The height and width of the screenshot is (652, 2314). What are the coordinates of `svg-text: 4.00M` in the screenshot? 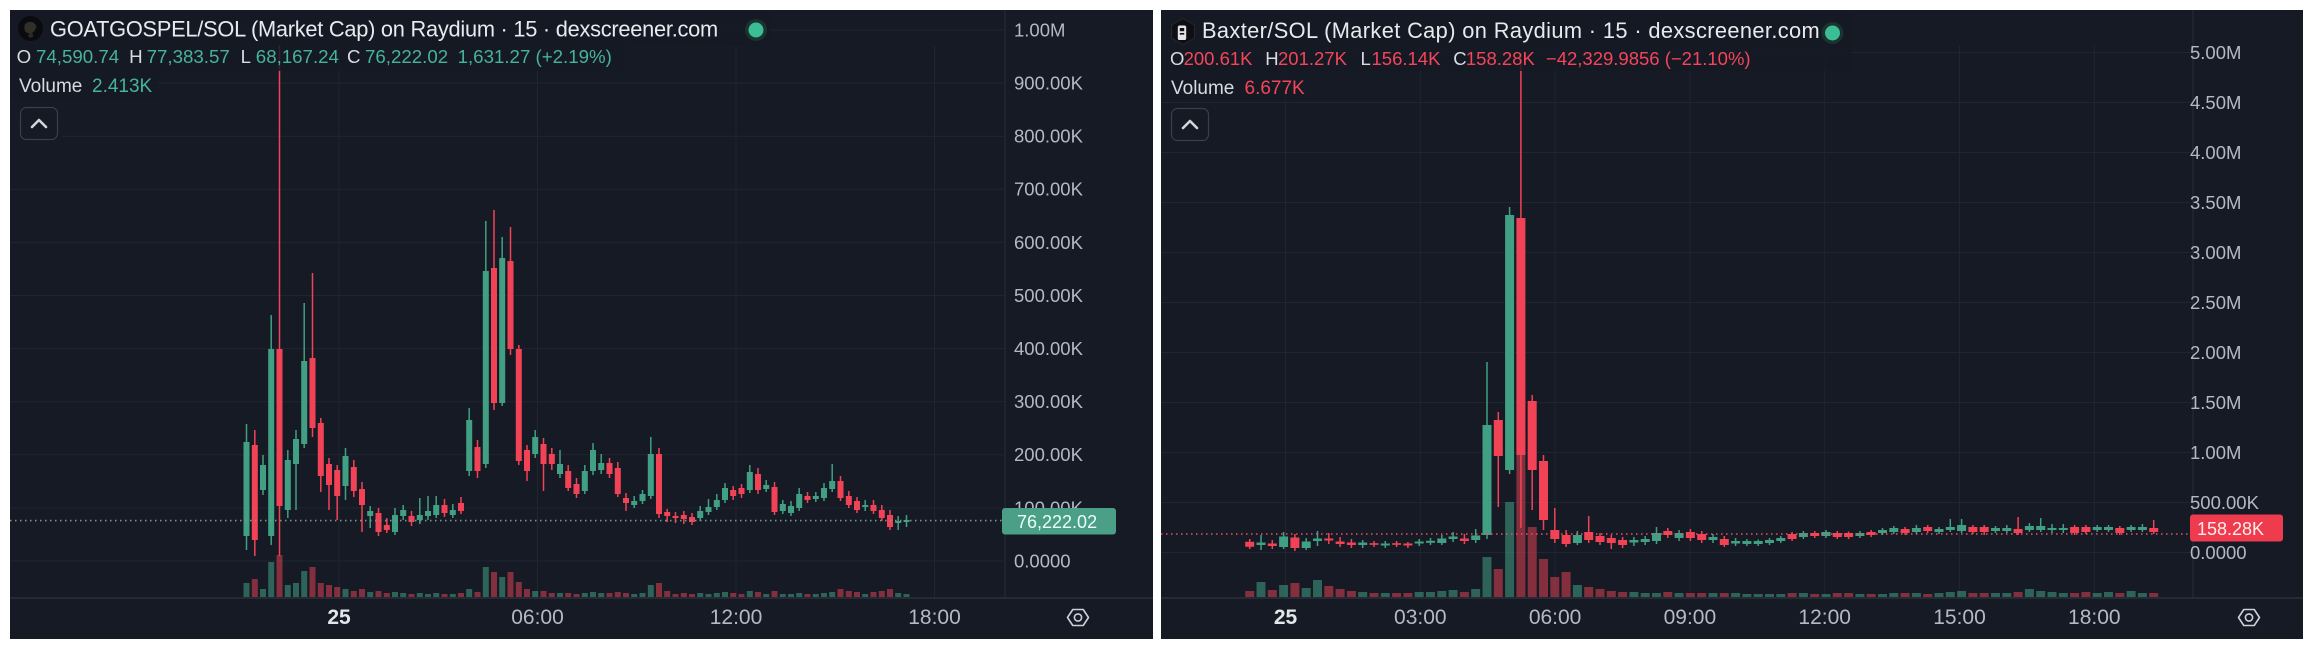 It's located at (2215, 152).